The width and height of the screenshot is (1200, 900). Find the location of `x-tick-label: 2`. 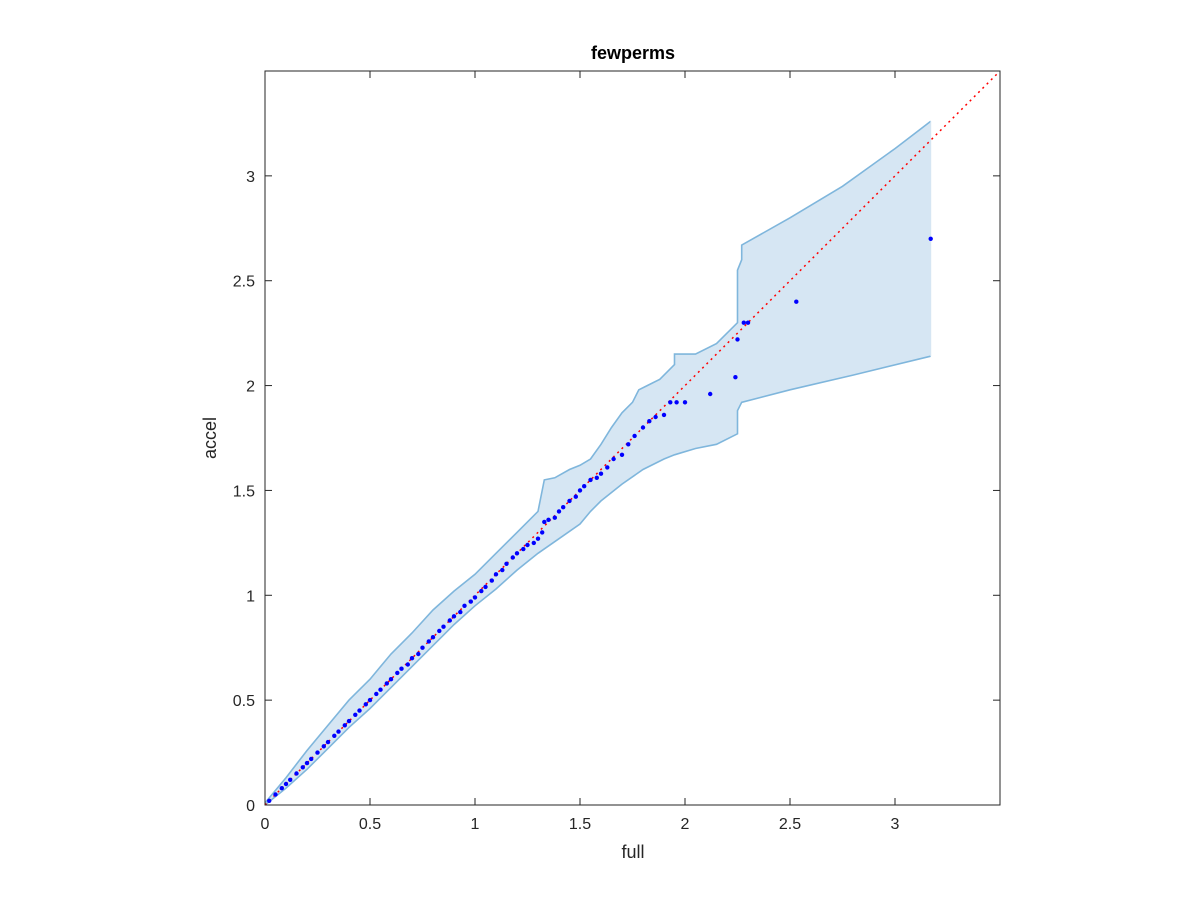

x-tick-label: 2 is located at coordinates (685, 824).